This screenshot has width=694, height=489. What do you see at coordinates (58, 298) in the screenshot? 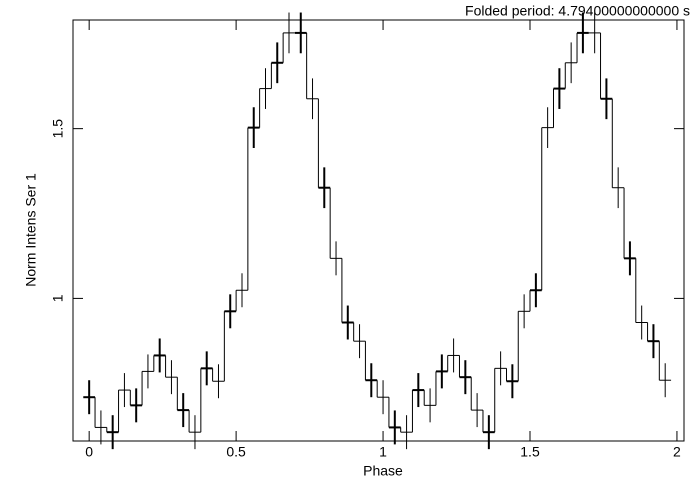
I see `y-tick-label: 1` at bounding box center [58, 298].